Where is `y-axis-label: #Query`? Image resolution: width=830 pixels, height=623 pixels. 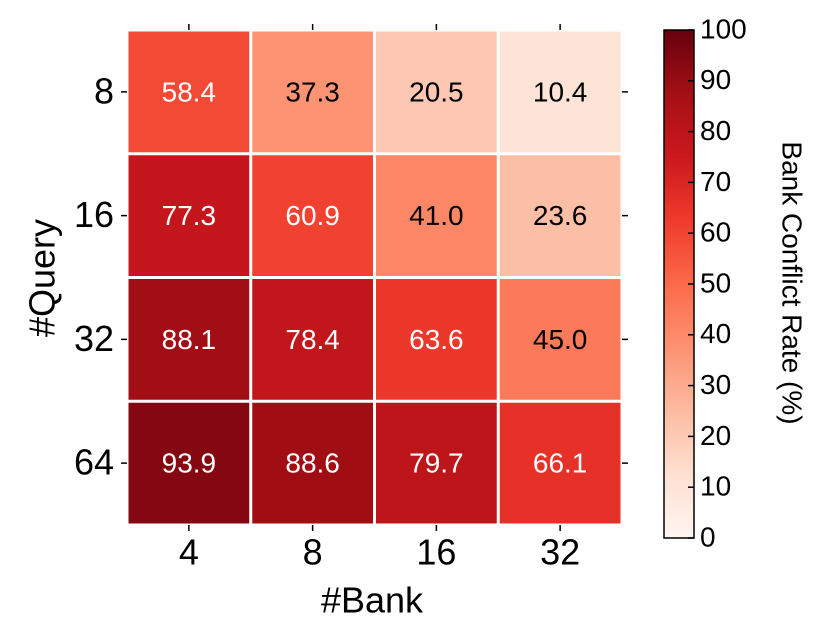
y-axis-label: #Query is located at coordinates (42, 278).